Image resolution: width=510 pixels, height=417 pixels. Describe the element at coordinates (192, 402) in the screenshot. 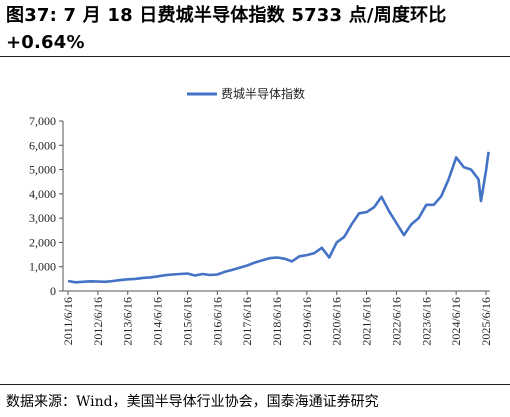

I see `data-source-note: 数据来源：Wind，美国半导体行业协会，国泰海通证券研究` at that location.